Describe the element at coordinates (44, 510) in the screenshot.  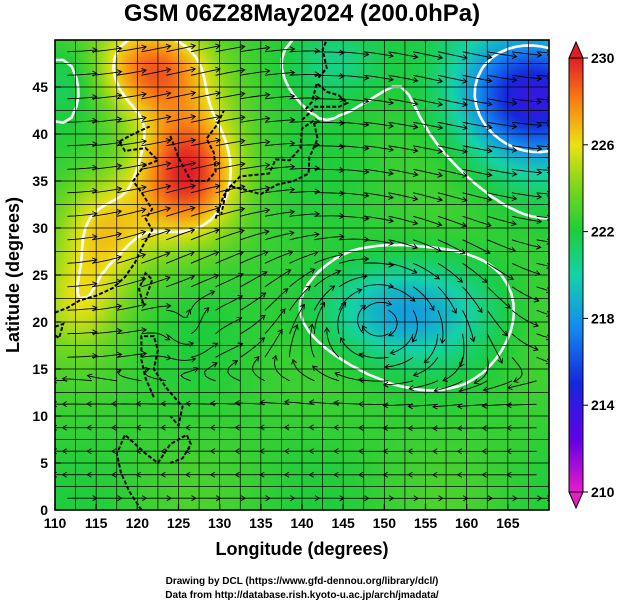
I see `y-tick-label: 0` at that location.